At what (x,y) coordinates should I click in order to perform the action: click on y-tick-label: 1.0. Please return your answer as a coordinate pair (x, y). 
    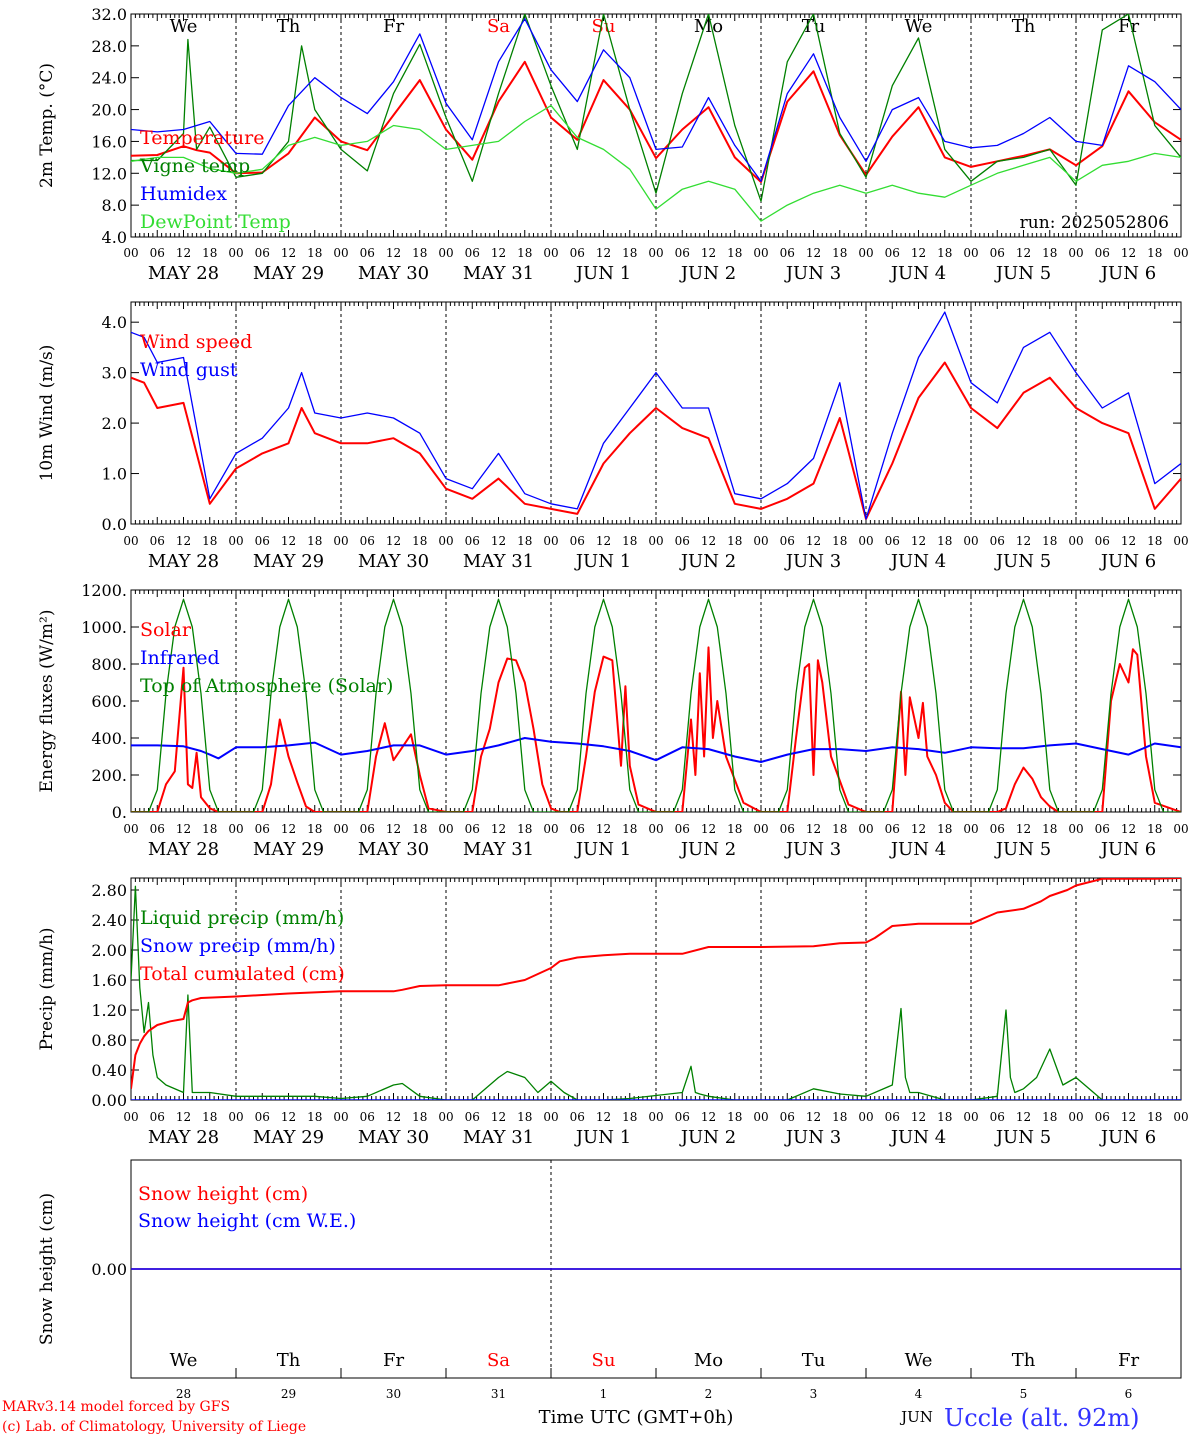
    Looking at the image, I should click on (114, 474).